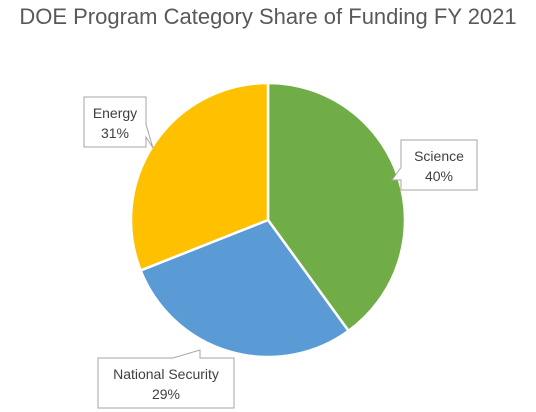  What do you see at coordinates (166, 394) in the screenshot?
I see `data-label-percent: 29%` at bounding box center [166, 394].